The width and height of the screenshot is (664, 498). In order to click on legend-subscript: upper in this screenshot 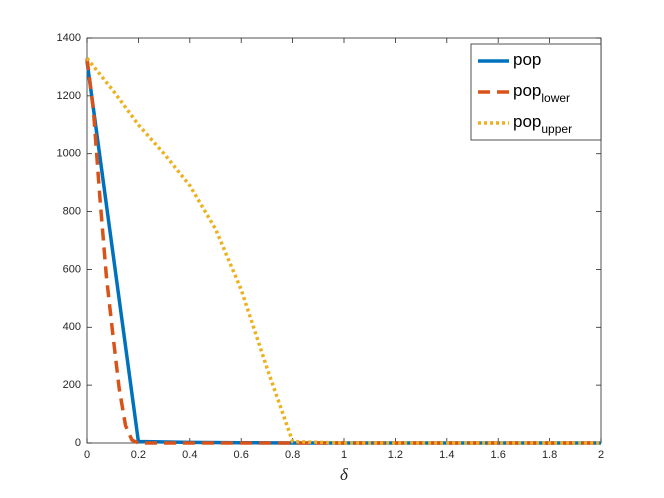, I will do `click(556, 129)`.